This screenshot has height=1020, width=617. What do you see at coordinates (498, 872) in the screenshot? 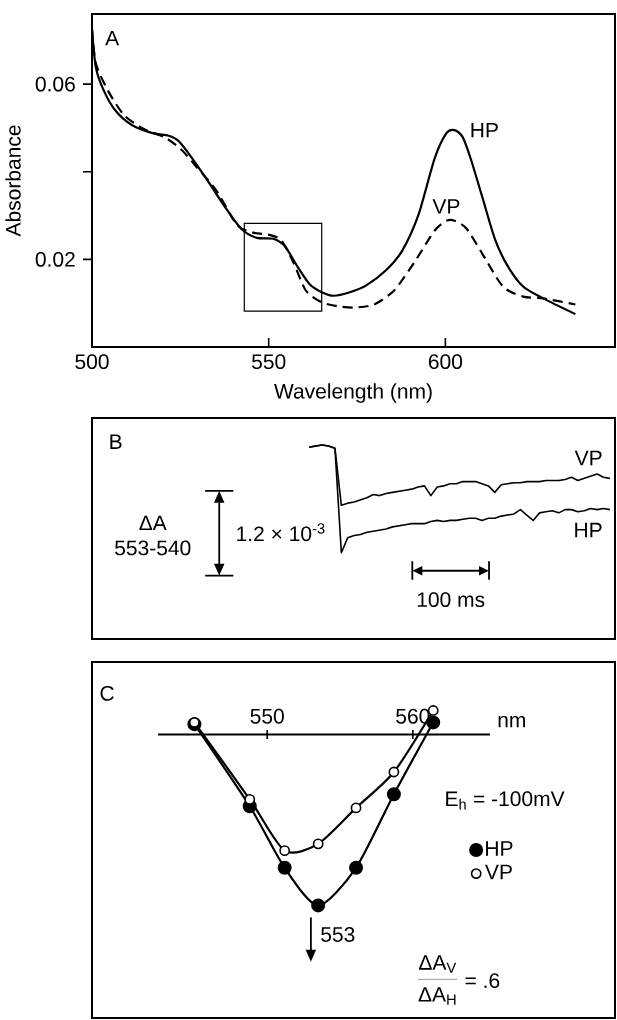
I see `legend-label: VP` at bounding box center [498, 872].